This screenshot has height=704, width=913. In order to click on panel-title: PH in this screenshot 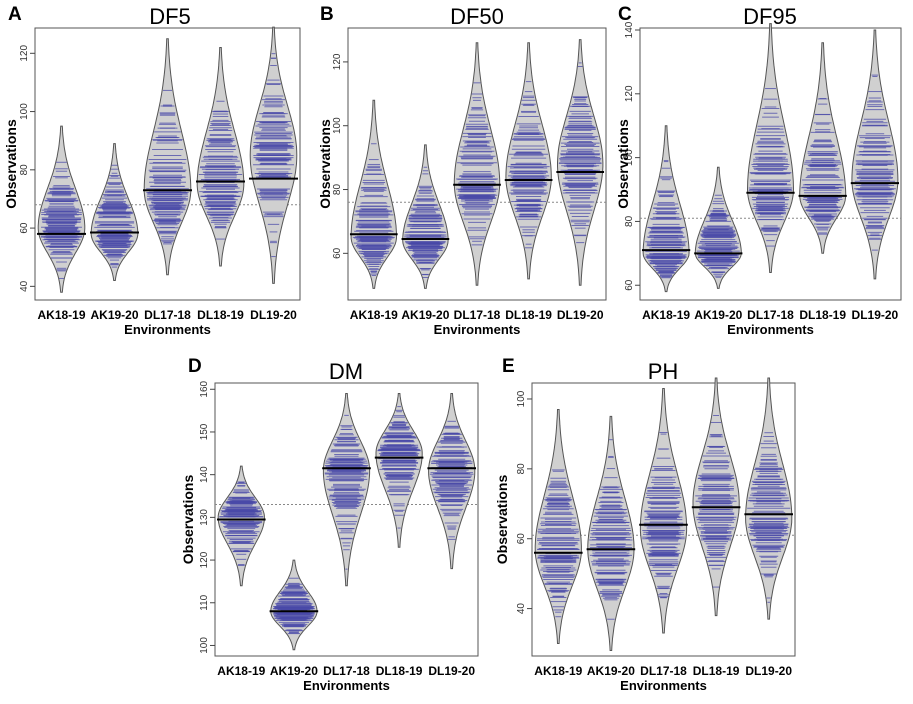, I will do `click(663, 371)`.